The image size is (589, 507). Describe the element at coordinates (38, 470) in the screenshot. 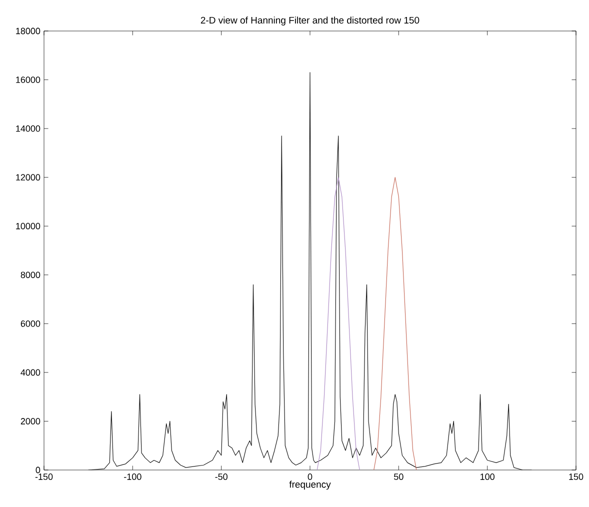

I see `y-tick-label: 0` at that location.